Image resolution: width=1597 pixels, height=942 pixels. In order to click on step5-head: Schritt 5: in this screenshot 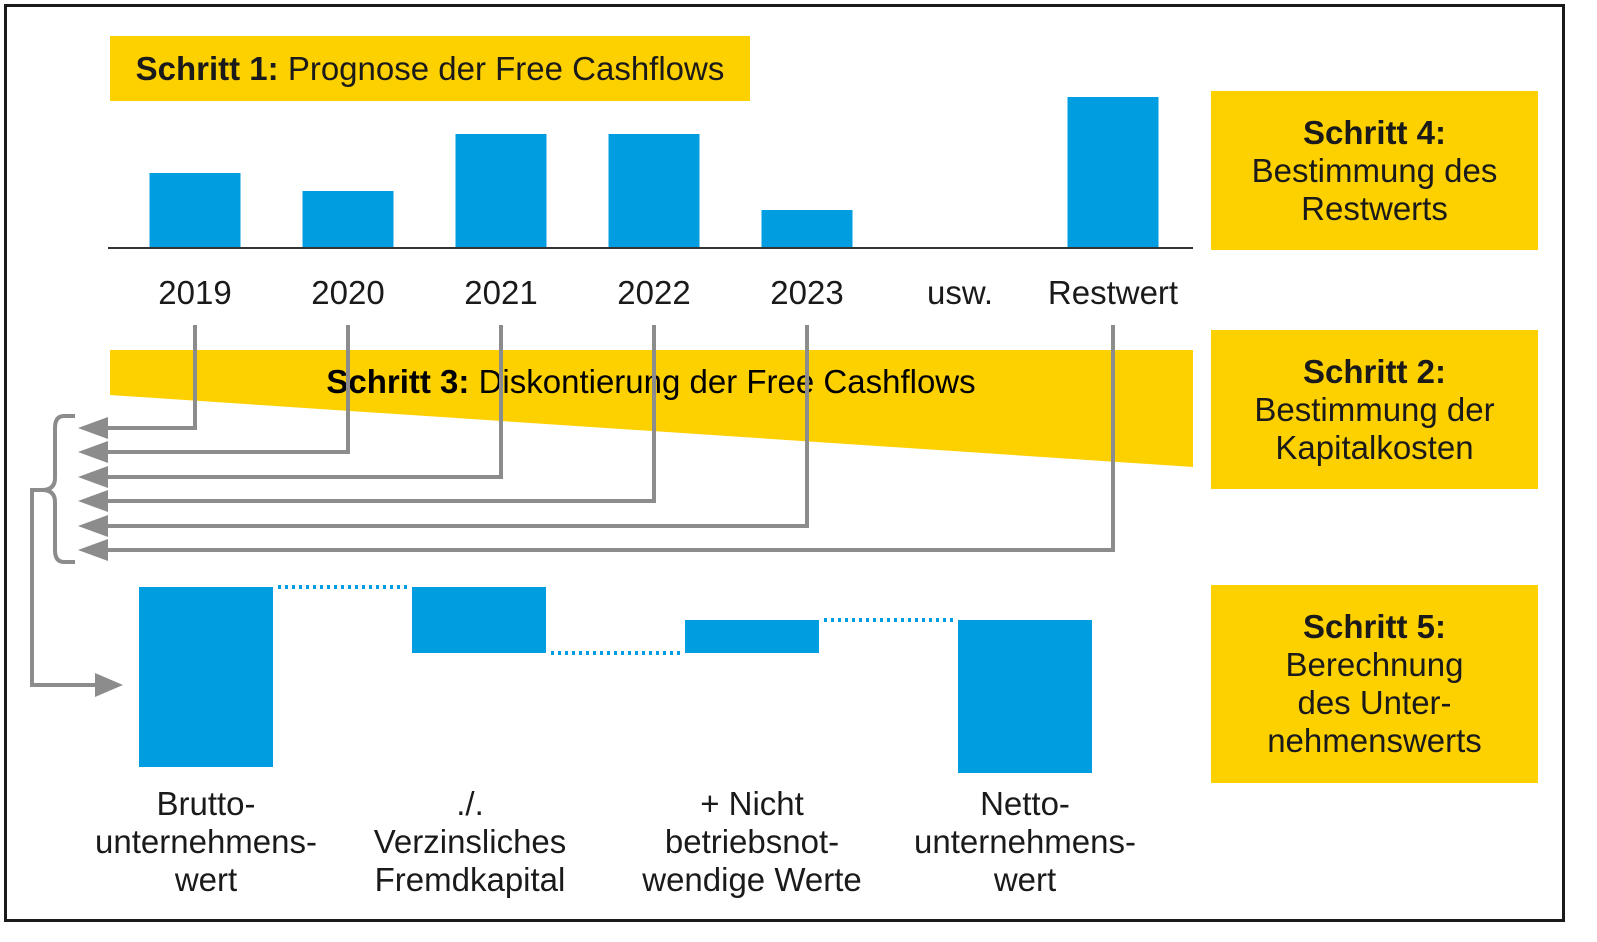, I will do `click(1374, 626)`.